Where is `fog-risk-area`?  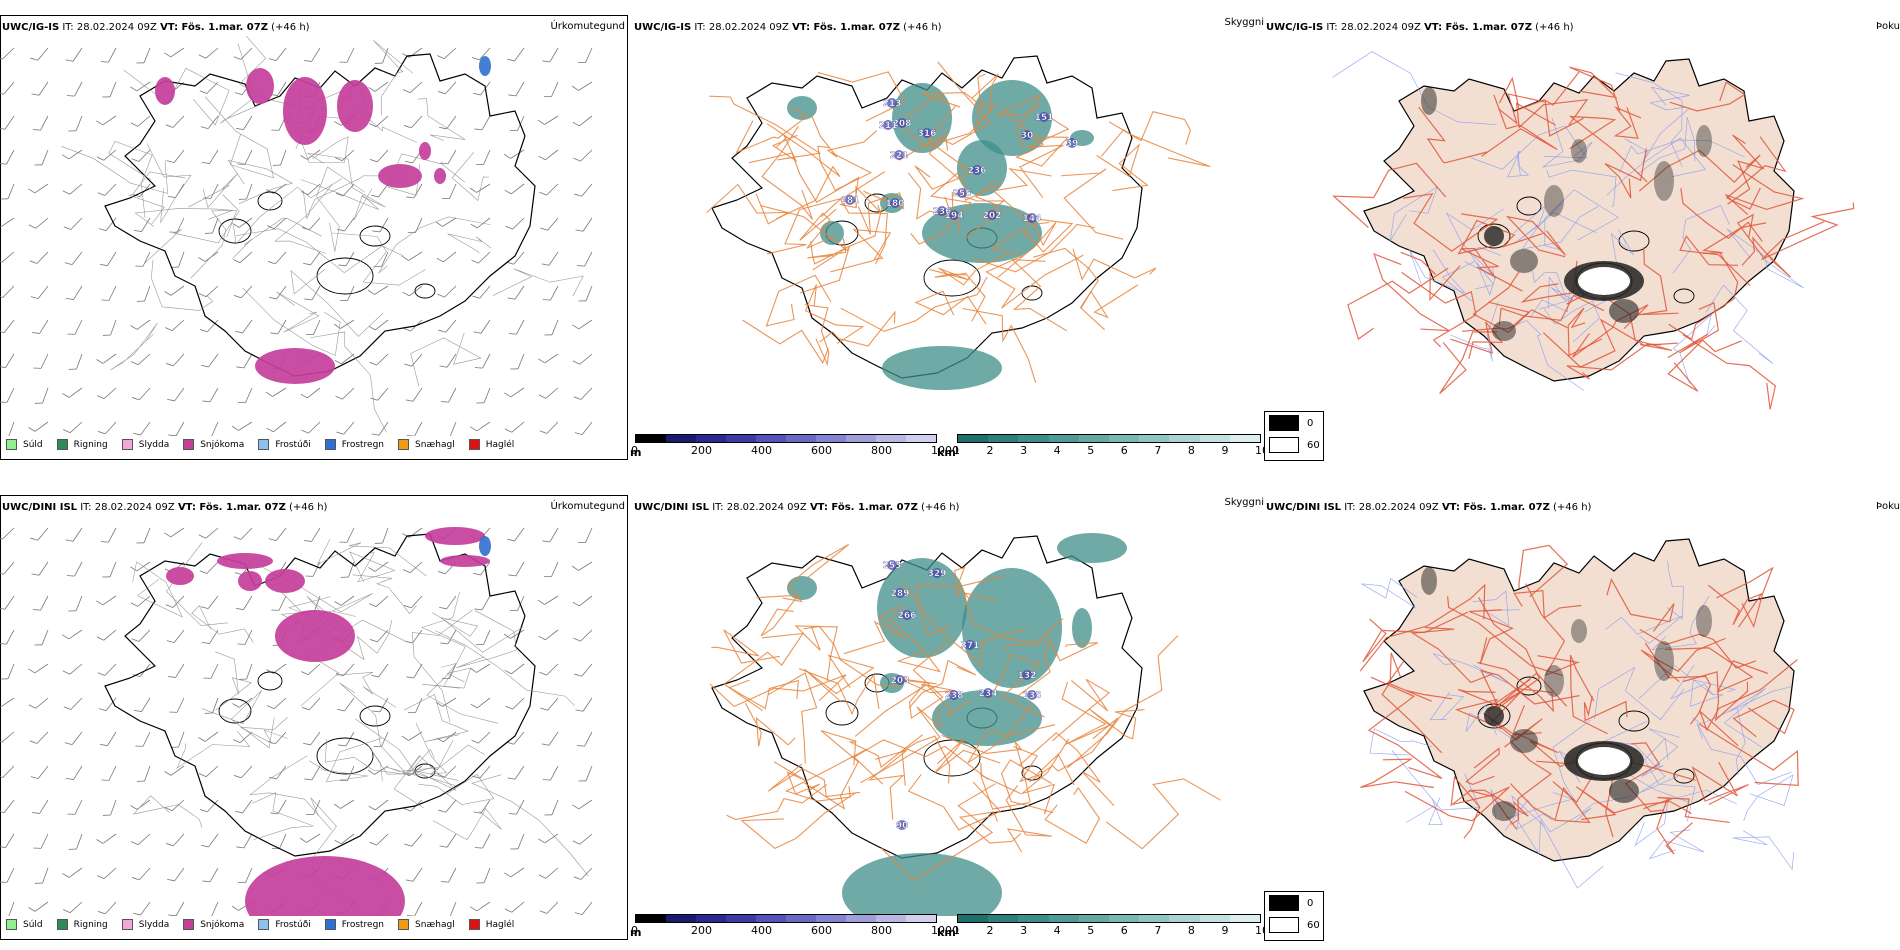
fog-risk-area is located at coordinates (1664, 181).